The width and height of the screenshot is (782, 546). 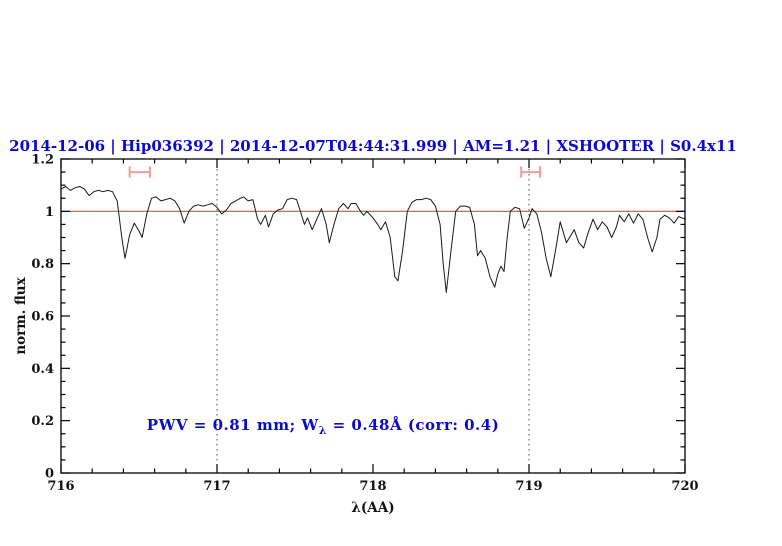 I want to click on y-axis-label: norm. flux, so click(x=21, y=315).